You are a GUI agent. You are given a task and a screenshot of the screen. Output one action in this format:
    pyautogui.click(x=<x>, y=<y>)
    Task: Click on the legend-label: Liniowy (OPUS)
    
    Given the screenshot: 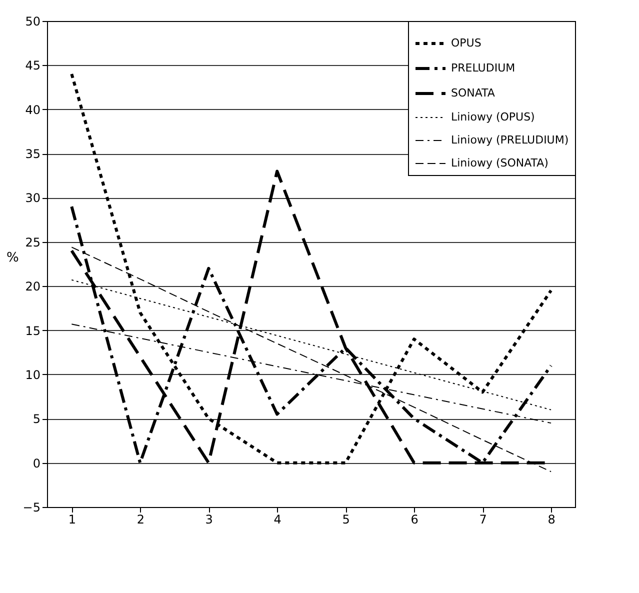 What is the action you would take?
    pyautogui.click(x=493, y=117)
    